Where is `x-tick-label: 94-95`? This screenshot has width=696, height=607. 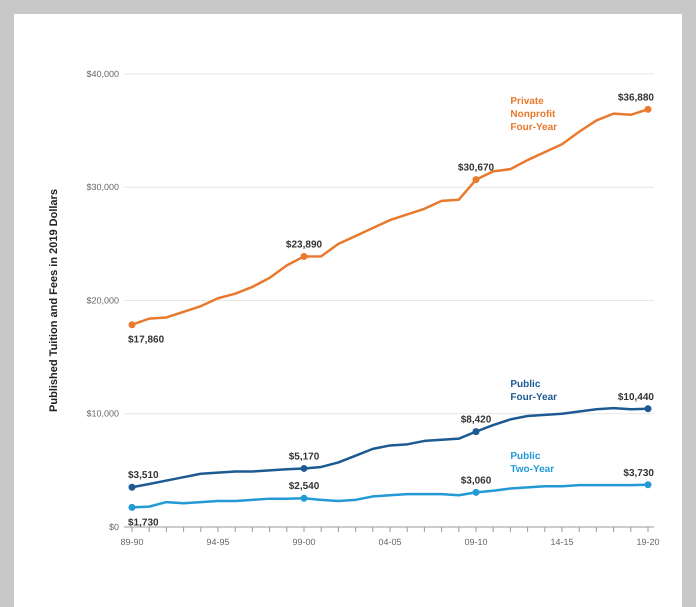
x-tick-label: 94-95 is located at coordinates (218, 541).